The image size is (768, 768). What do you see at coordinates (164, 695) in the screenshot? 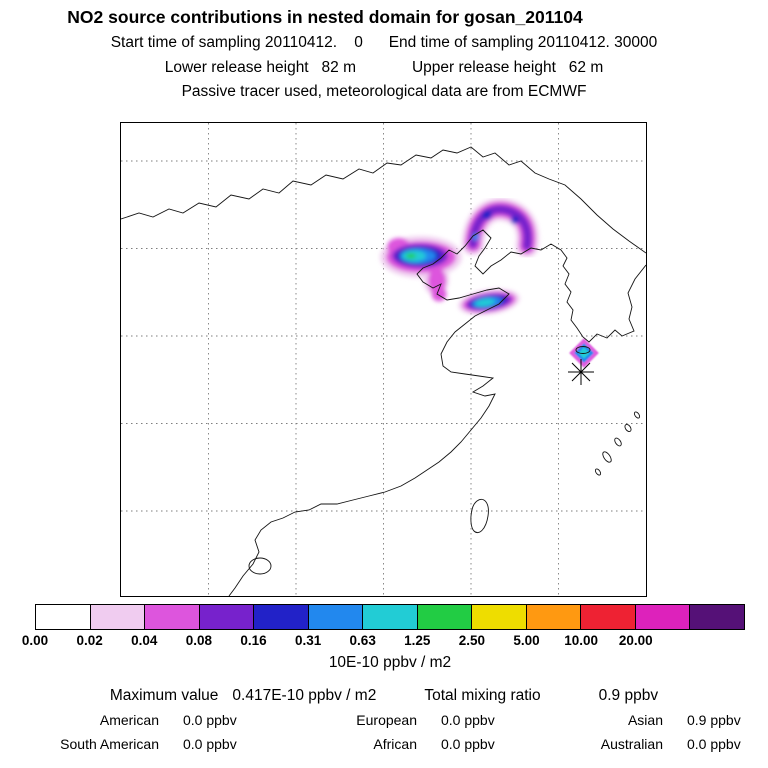
I see `max-value-label: Maximum value` at bounding box center [164, 695].